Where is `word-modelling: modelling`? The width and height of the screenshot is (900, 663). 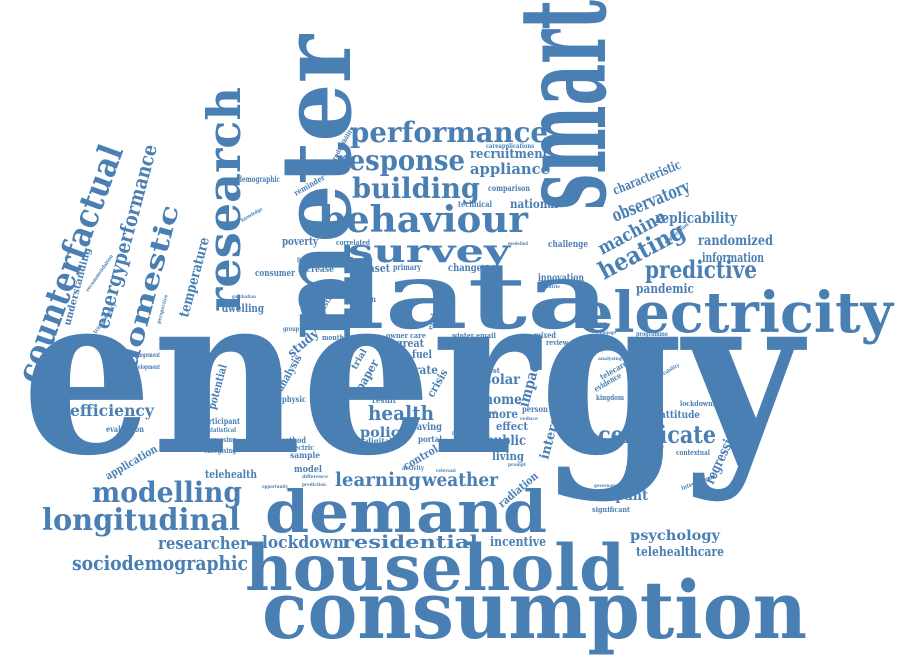
word-modelling: modelling is located at coordinates (167, 492).